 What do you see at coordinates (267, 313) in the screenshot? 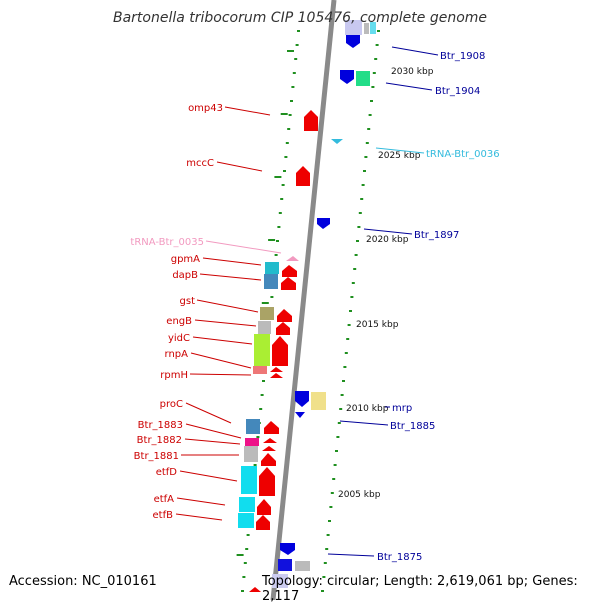
I see `gene-block-gst` at bounding box center [267, 313].